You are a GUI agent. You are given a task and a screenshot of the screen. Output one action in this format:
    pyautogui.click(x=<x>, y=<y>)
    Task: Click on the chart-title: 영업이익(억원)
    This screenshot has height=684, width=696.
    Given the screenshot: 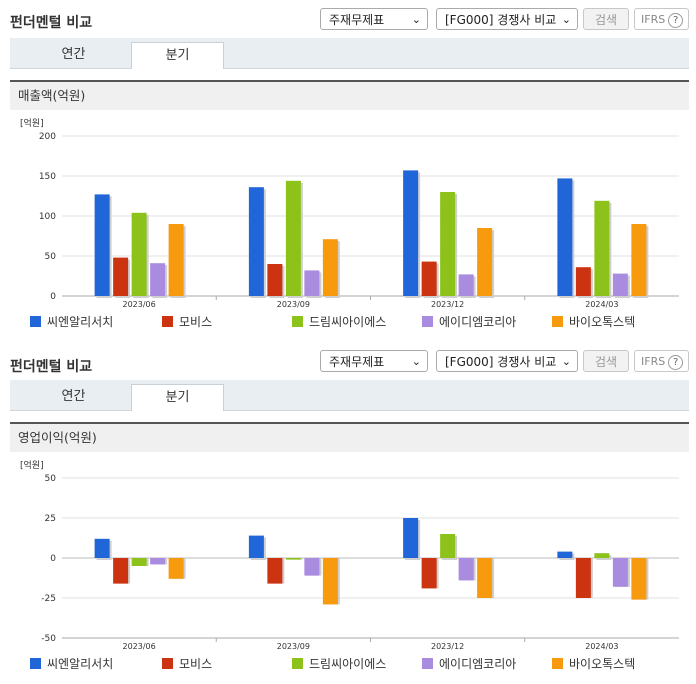 What is the action you would take?
    pyautogui.click(x=349, y=437)
    